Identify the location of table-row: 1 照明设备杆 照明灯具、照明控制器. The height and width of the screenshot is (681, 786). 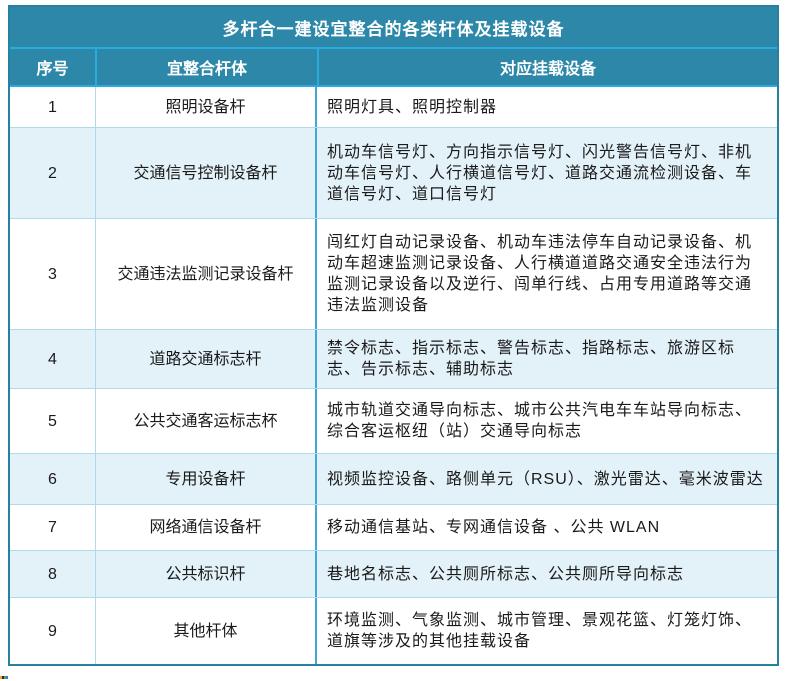
(393, 107).